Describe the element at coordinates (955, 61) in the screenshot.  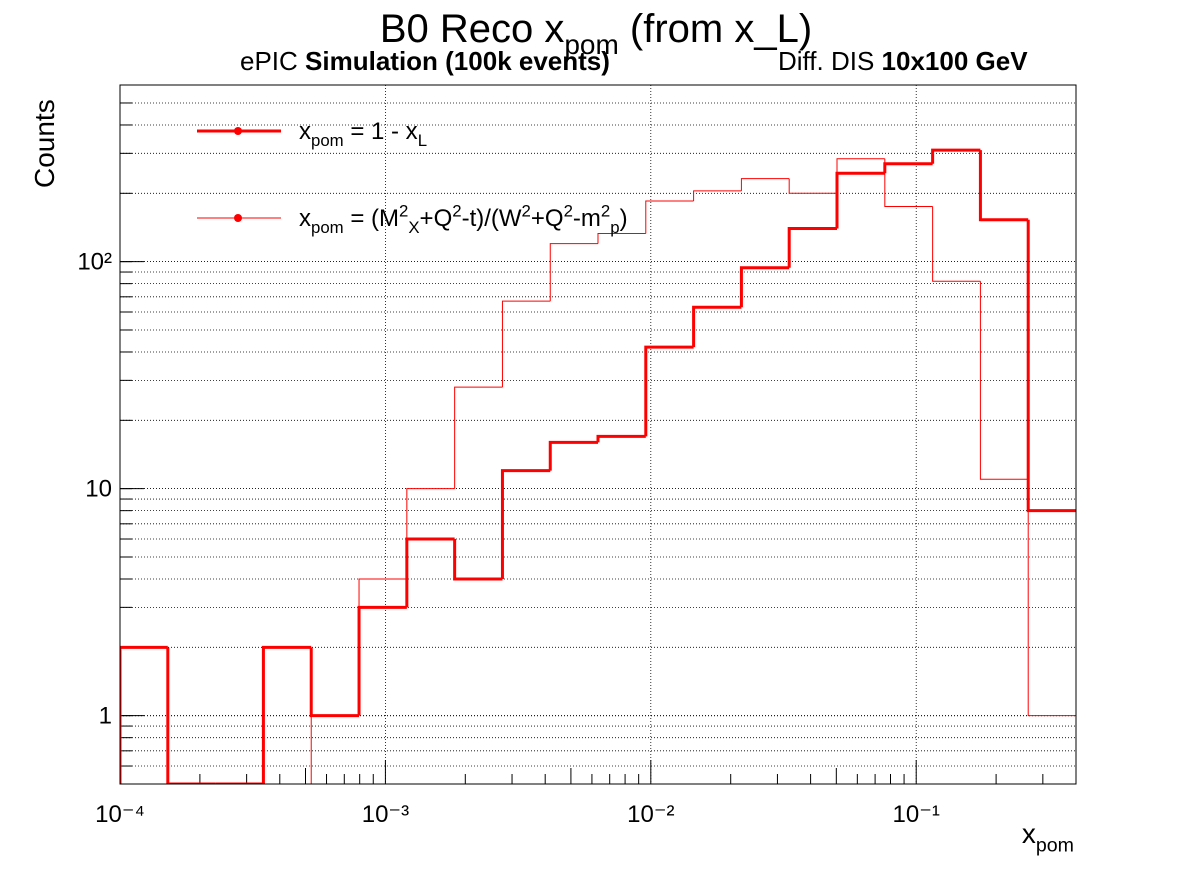
I see `subtitle-part: 10x100 GeV` at that location.